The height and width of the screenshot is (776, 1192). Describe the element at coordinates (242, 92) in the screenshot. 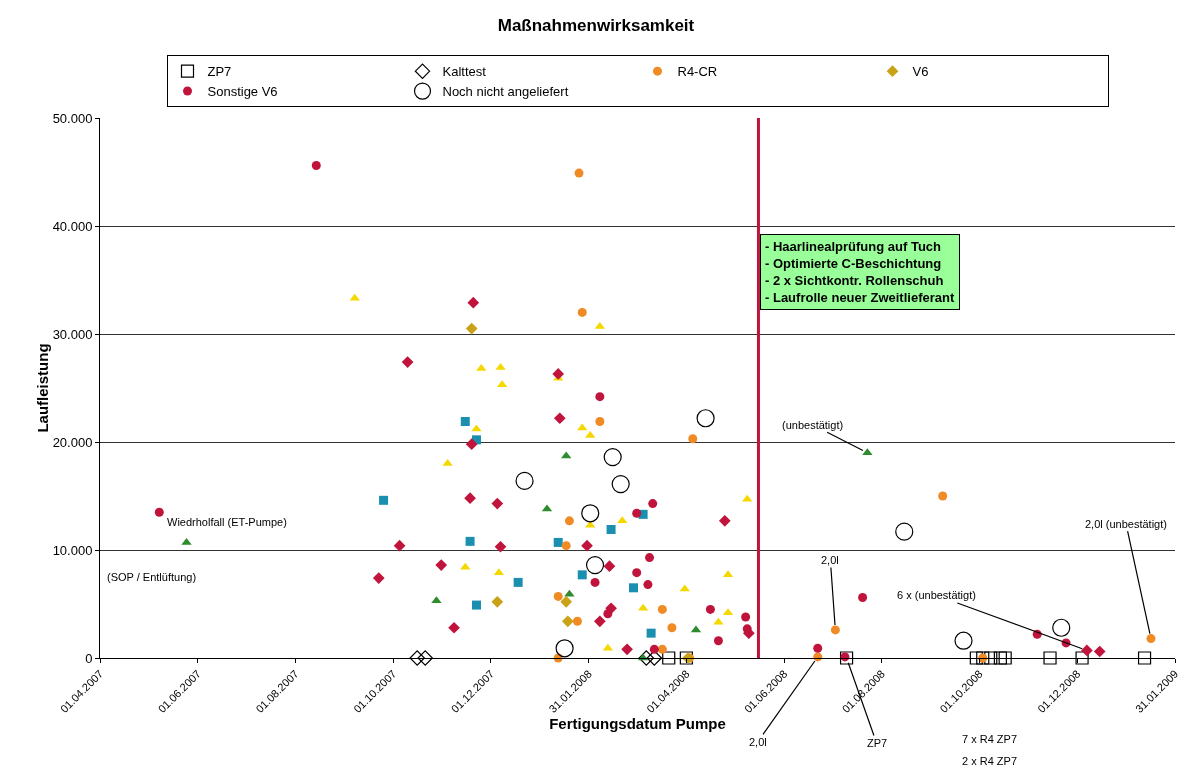

I see `legend-label: Sonstige V6` at that location.